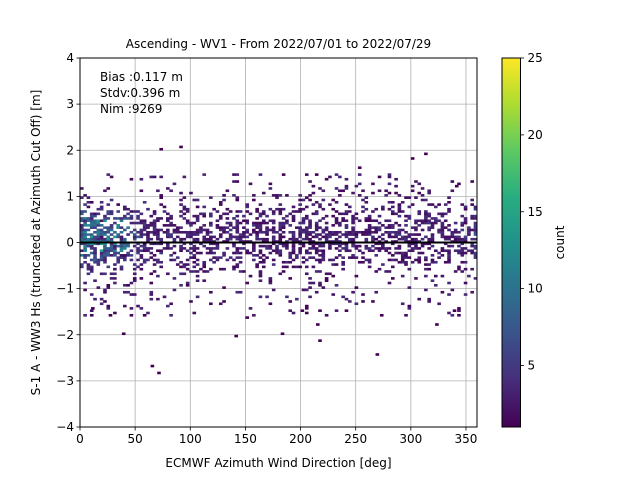 This screenshot has width=640, height=480. Describe the element at coordinates (80, 439) in the screenshot. I see `x-tick-label: 0` at that location.